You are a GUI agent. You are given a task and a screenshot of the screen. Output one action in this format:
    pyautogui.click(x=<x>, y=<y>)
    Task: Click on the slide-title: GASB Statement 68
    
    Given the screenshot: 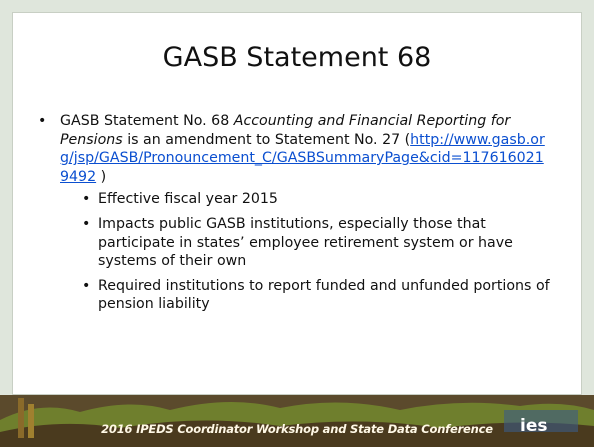 What is the action you would take?
    pyautogui.click(x=297, y=57)
    